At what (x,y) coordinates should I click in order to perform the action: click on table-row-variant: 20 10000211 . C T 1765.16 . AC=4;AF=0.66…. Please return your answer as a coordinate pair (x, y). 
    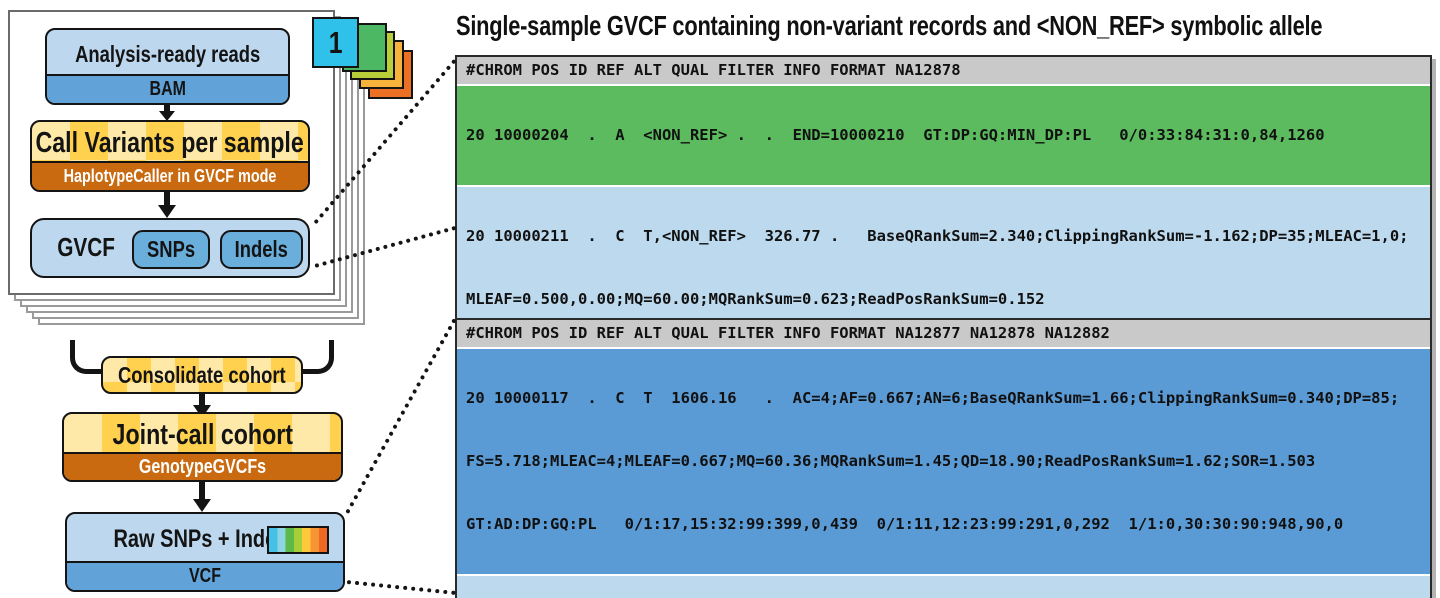
    Looking at the image, I should click on (943, 587).